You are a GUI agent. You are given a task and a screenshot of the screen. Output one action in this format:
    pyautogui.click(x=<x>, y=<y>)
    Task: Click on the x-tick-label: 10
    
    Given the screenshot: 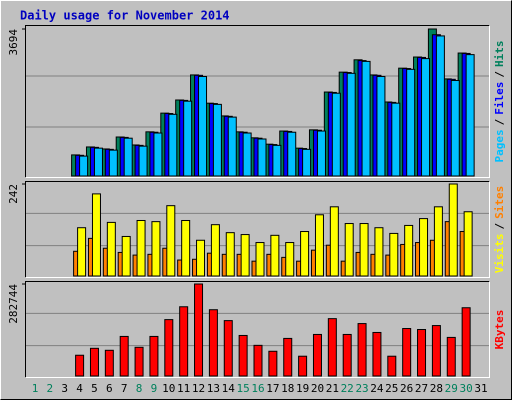 What is the action you would take?
    pyautogui.click(x=168, y=388)
    